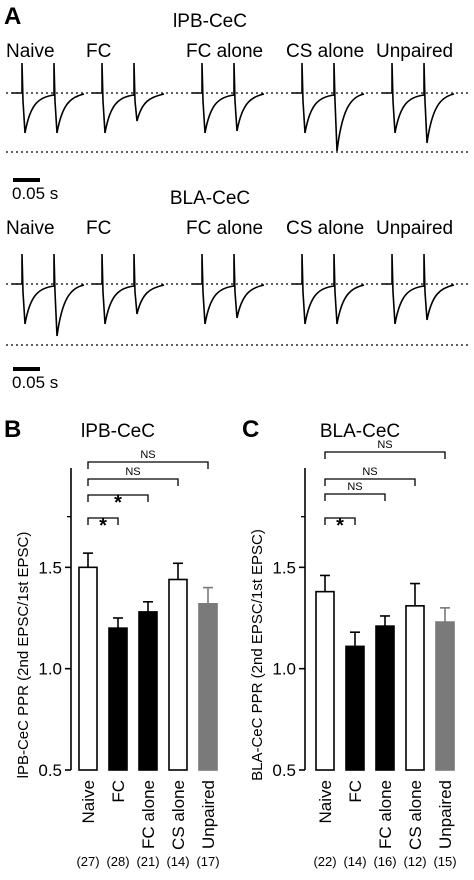 This screenshot has width=474, height=880. Describe the element at coordinates (354, 487) in the screenshot. I see `chart-c-sig-1: NS` at that location.